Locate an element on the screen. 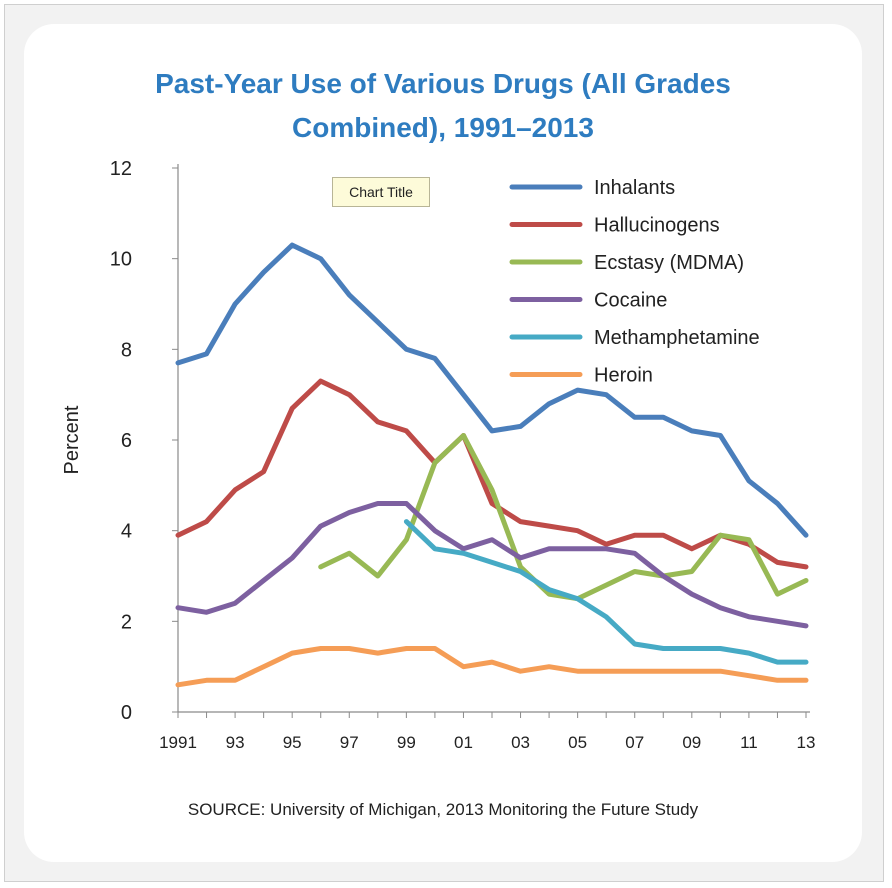  legend-label-cocaine: Cocaine is located at coordinates (630, 301).